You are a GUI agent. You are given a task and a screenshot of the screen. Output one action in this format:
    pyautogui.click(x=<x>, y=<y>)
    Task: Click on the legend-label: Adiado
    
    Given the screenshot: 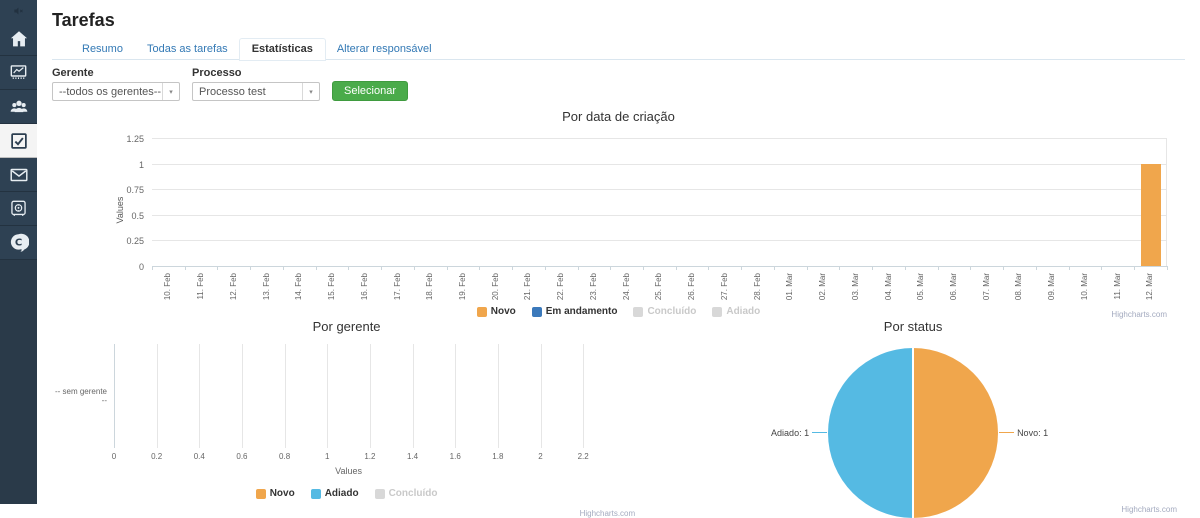 What is the action you would take?
    pyautogui.click(x=341, y=493)
    